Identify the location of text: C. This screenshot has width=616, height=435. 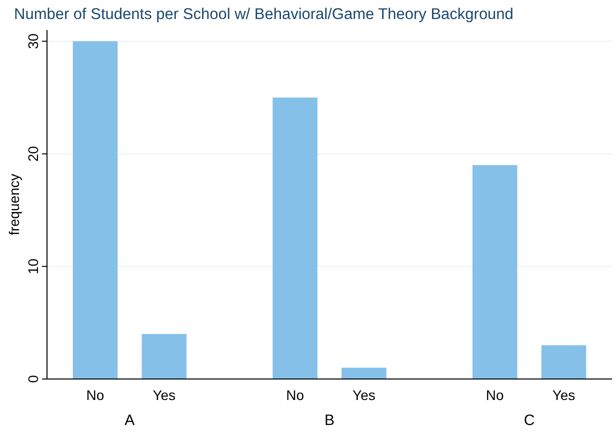
(529, 420).